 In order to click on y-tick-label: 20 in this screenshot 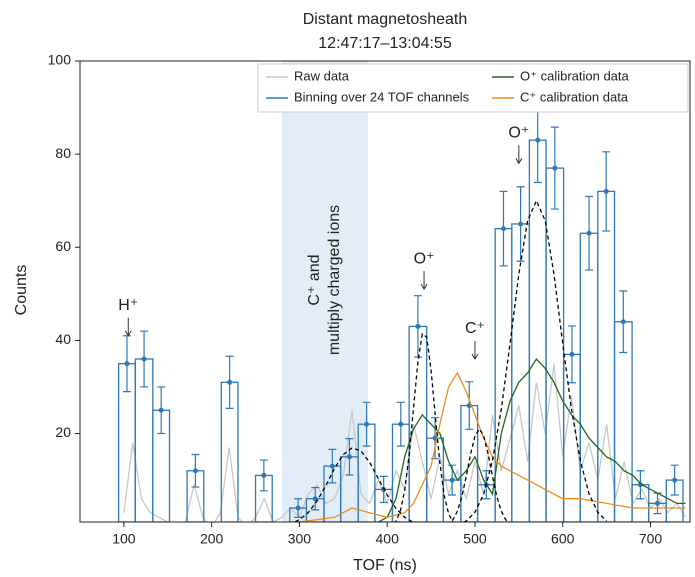, I will do `click(63, 432)`.